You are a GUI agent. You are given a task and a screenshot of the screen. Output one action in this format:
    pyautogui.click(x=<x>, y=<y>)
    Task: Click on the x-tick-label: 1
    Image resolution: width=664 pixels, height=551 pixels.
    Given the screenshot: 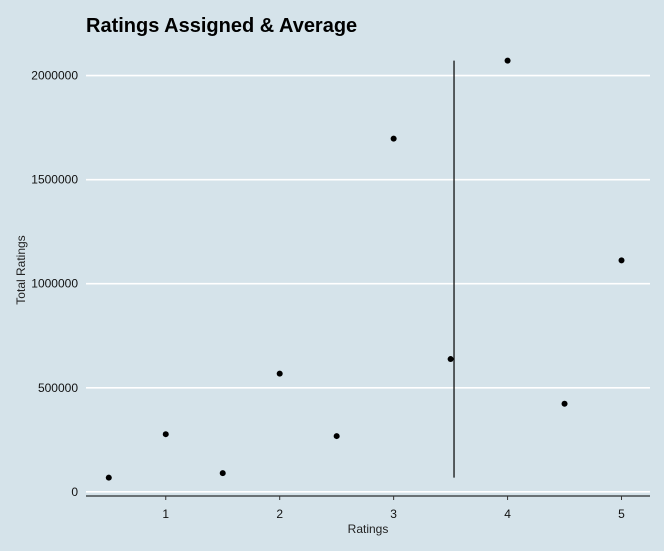 What is the action you would take?
    pyautogui.click(x=165, y=514)
    